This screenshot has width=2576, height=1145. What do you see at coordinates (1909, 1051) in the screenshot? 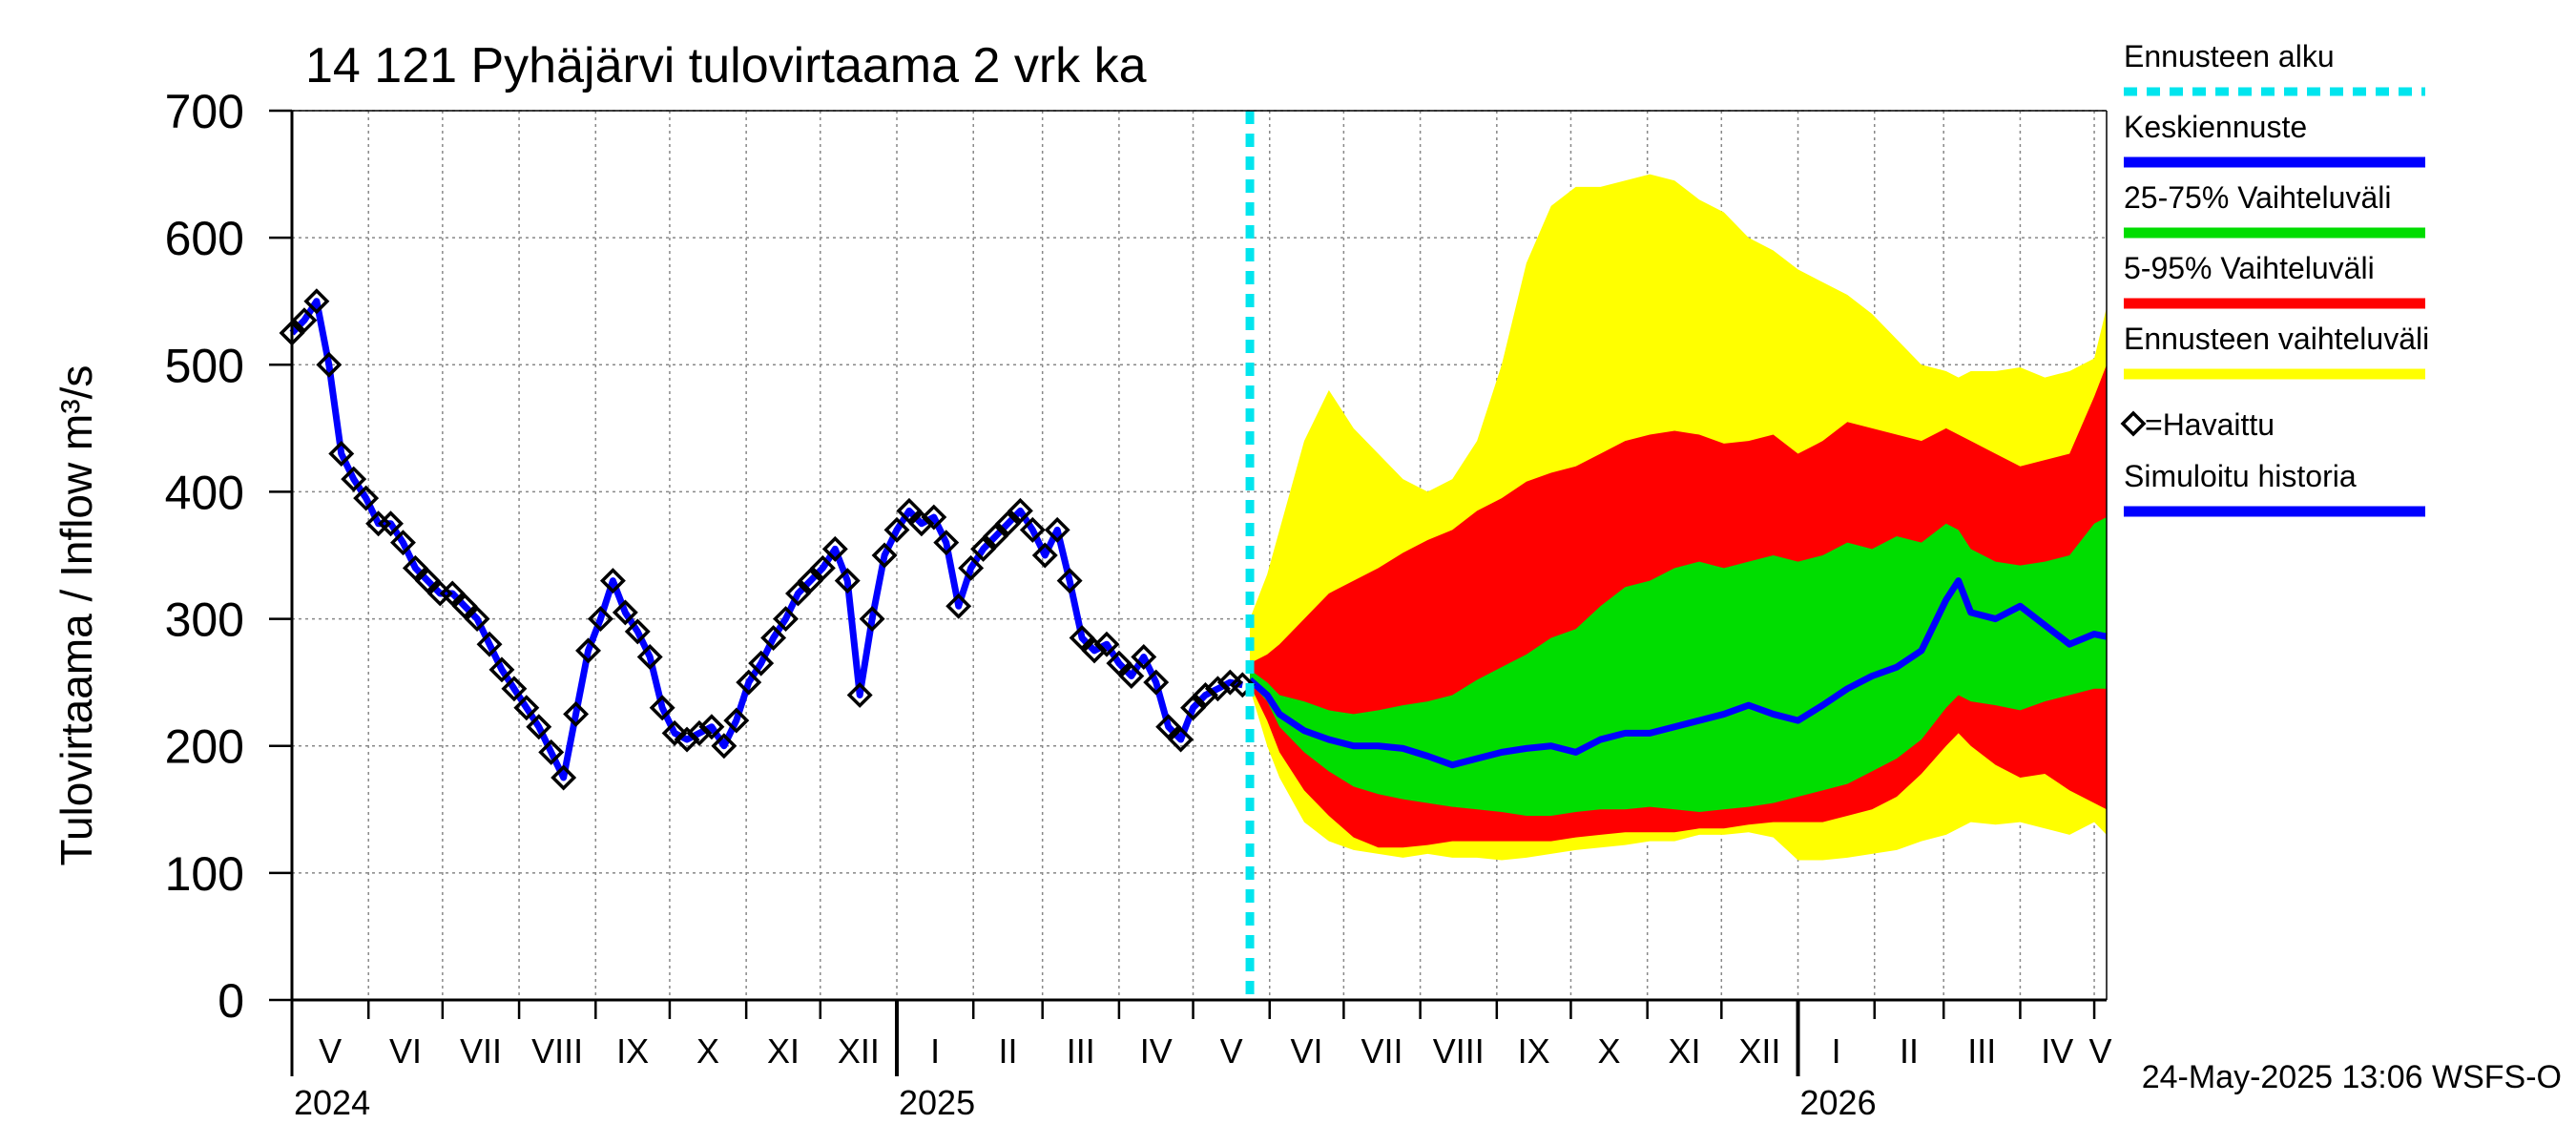
I see `month-label: II` at bounding box center [1909, 1051].